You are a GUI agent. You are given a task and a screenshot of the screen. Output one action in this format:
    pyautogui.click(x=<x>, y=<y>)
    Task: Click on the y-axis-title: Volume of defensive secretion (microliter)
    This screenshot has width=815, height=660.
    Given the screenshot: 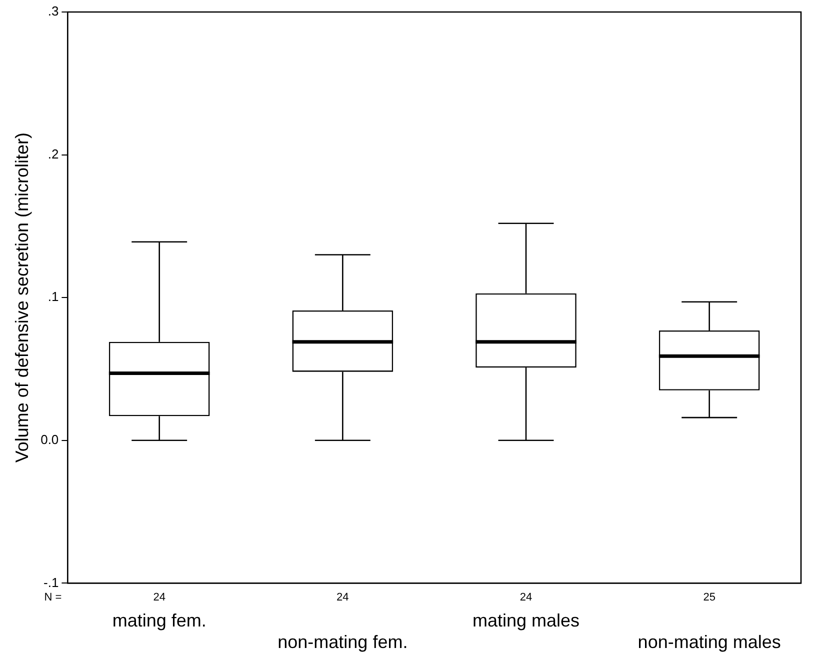 What is the action you would take?
    pyautogui.click(x=22, y=297)
    